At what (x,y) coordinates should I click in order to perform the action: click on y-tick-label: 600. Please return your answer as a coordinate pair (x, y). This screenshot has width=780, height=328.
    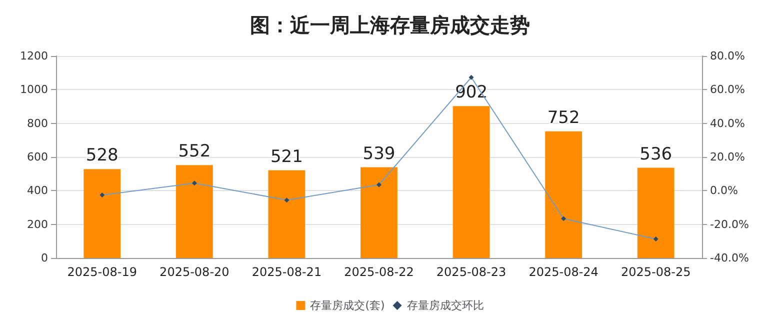
    Looking at the image, I should click on (37, 157).